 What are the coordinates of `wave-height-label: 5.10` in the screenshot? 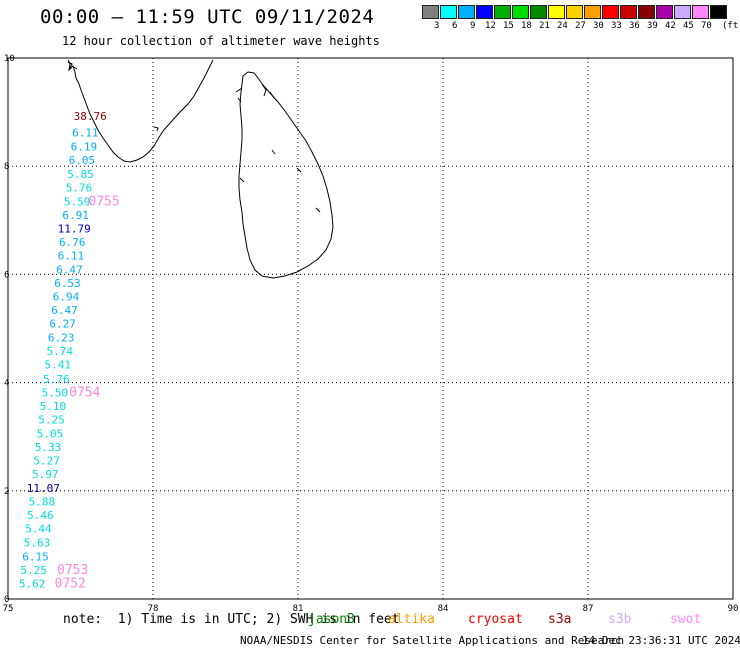 It's located at (53, 406).